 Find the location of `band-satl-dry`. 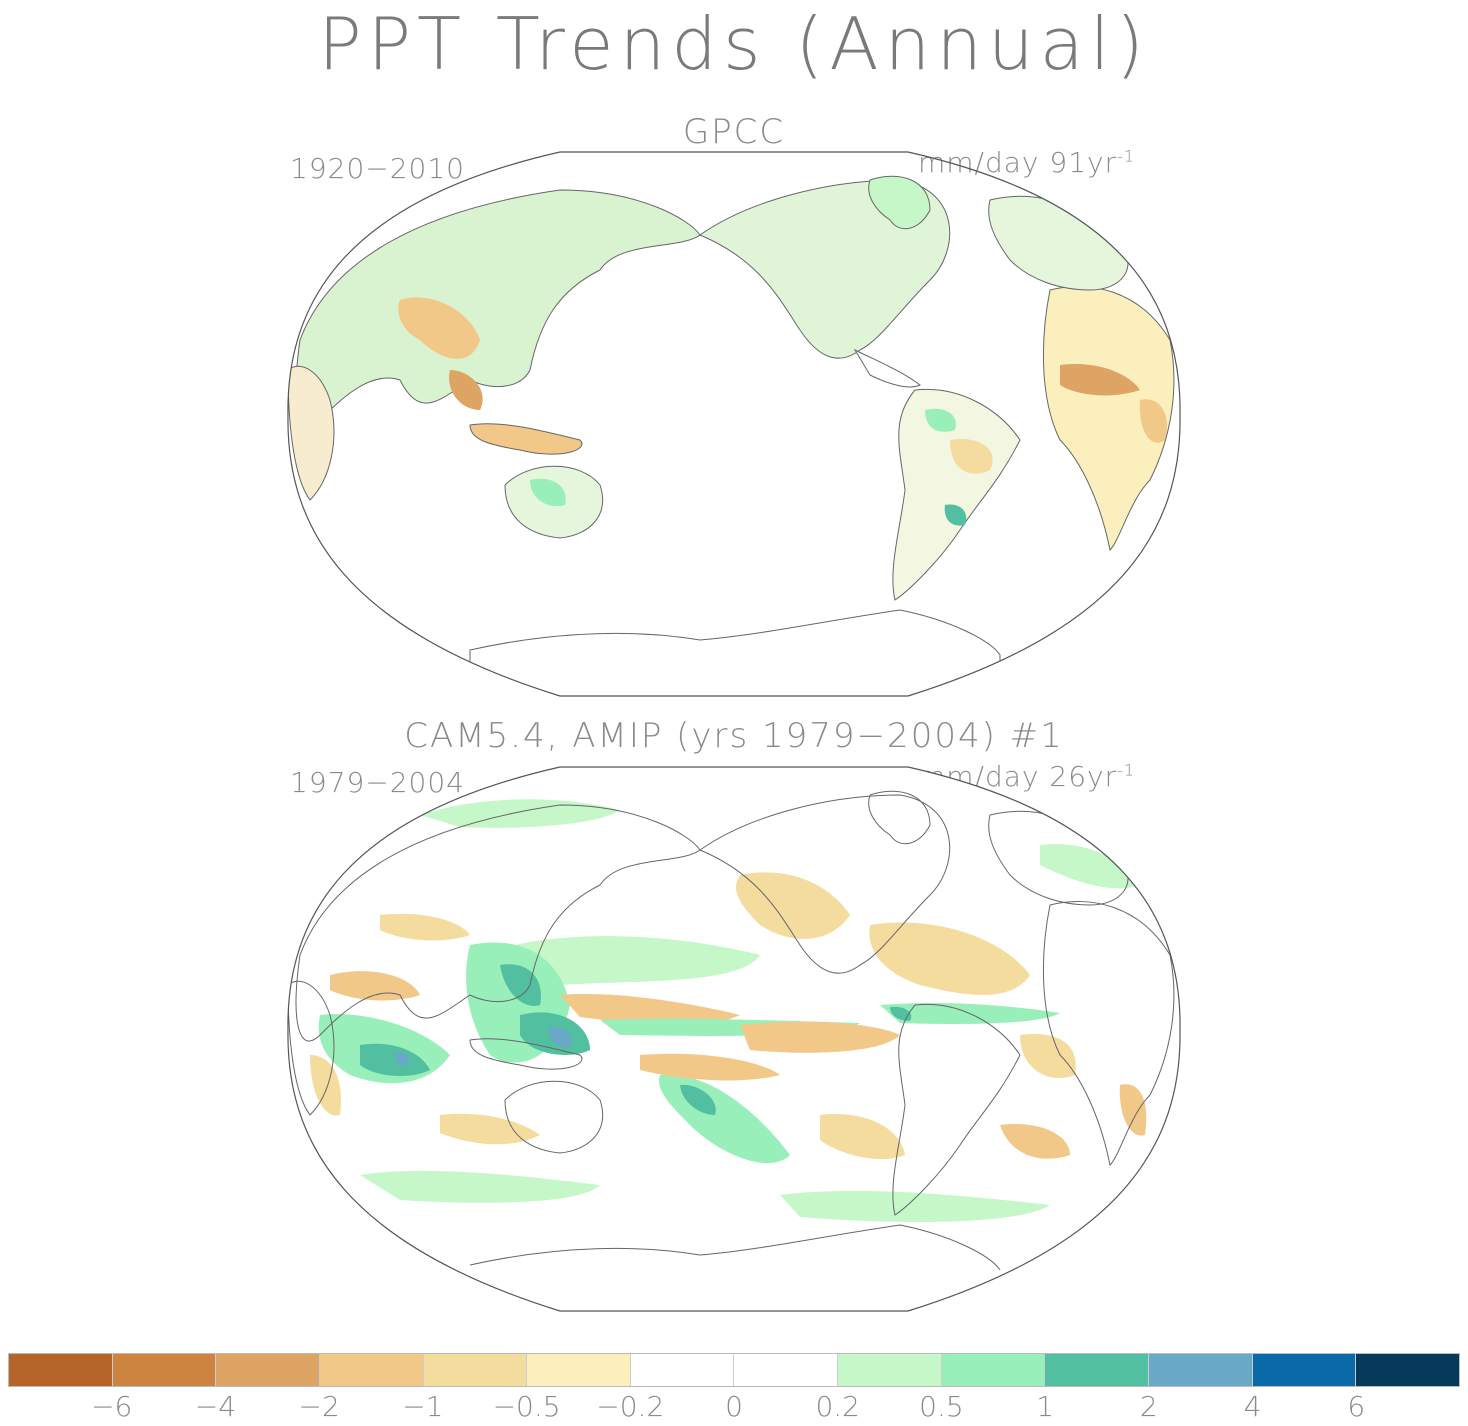

band-satl-dry is located at coordinates (1048, 1056).